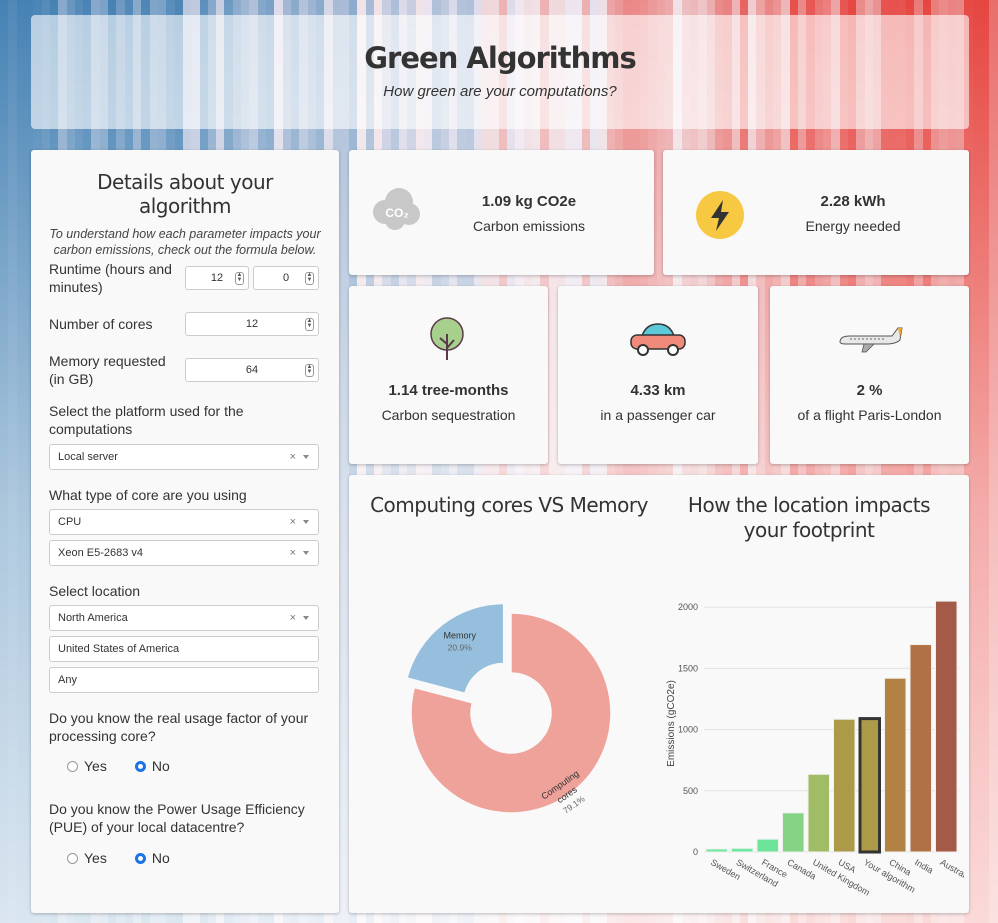 The width and height of the screenshot is (998, 923). I want to click on bar-usa, so click(844, 785).